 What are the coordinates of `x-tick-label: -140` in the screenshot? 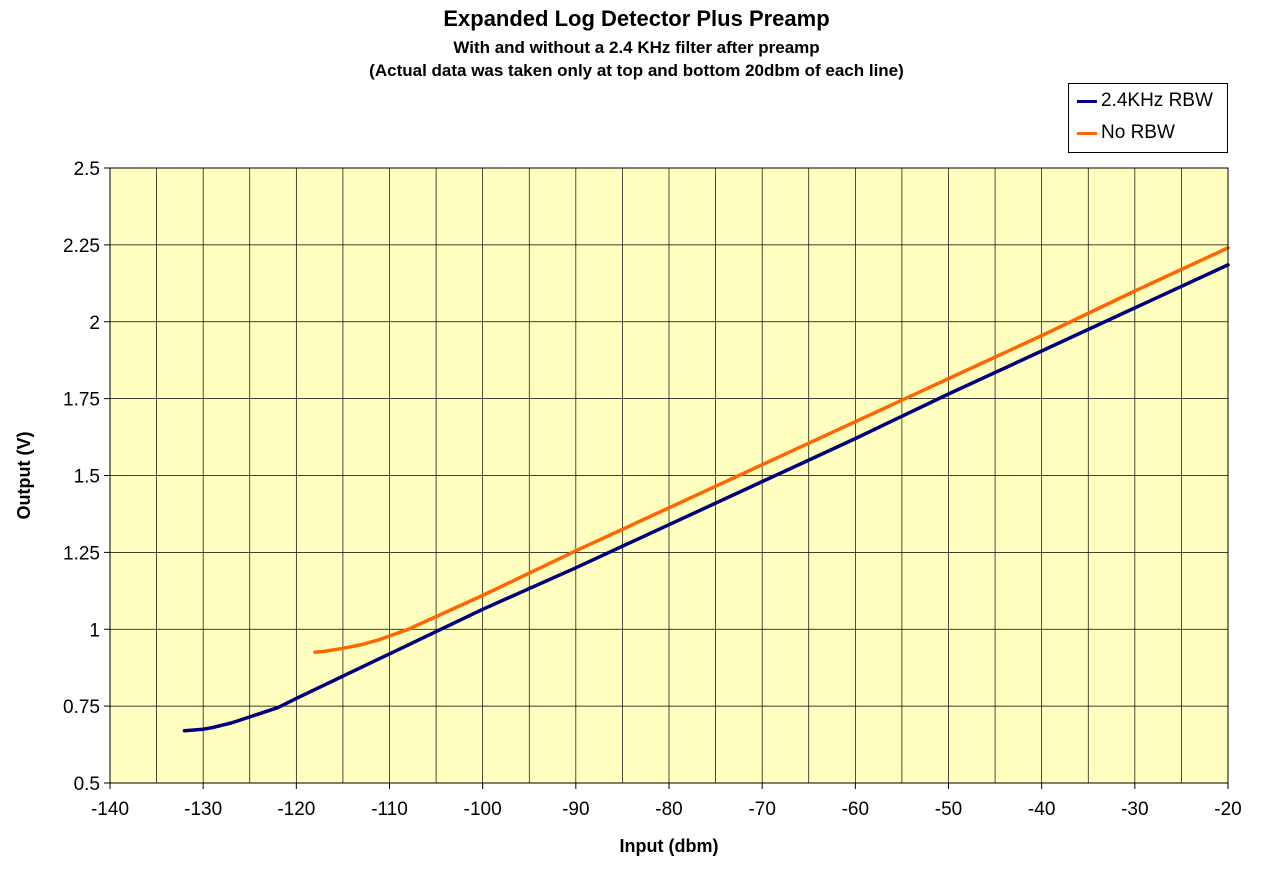 It's located at (110, 809).